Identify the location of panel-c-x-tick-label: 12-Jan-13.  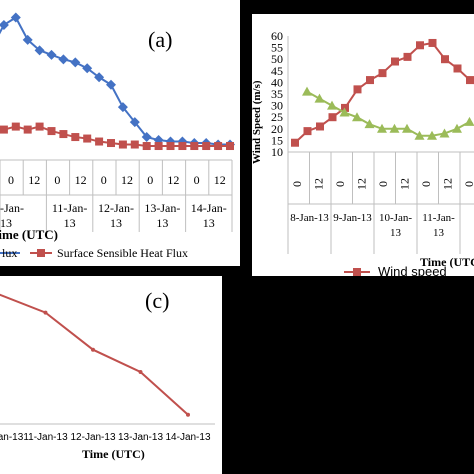
(92, 437).